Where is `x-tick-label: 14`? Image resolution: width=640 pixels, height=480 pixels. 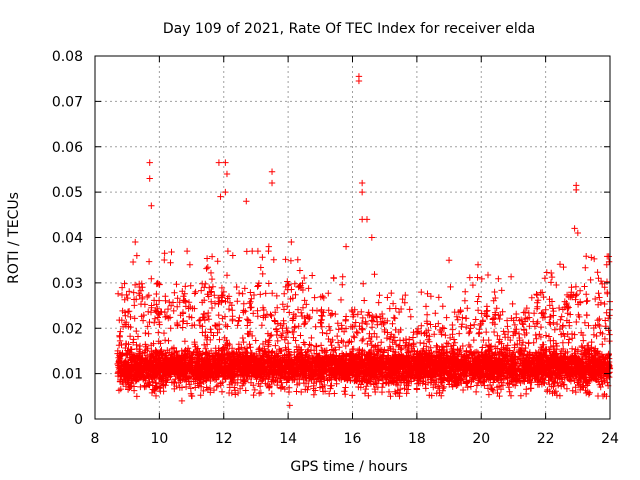 x-tick-label: 14 is located at coordinates (288, 439).